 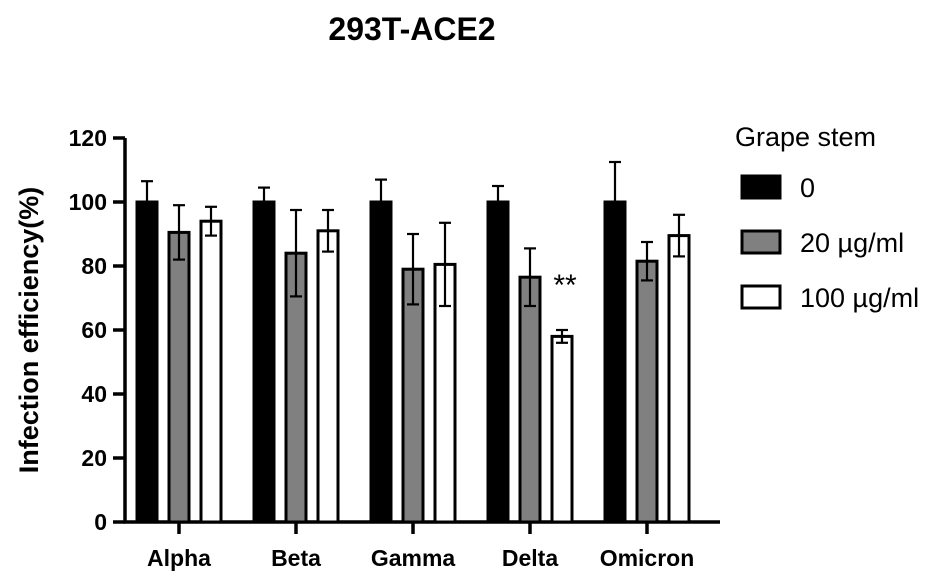 What do you see at coordinates (827, 217) in the screenshot?
I see `legend: Grape stem 0 20 µg/ml 100 µg/ml` at bounding box center [827, 217].